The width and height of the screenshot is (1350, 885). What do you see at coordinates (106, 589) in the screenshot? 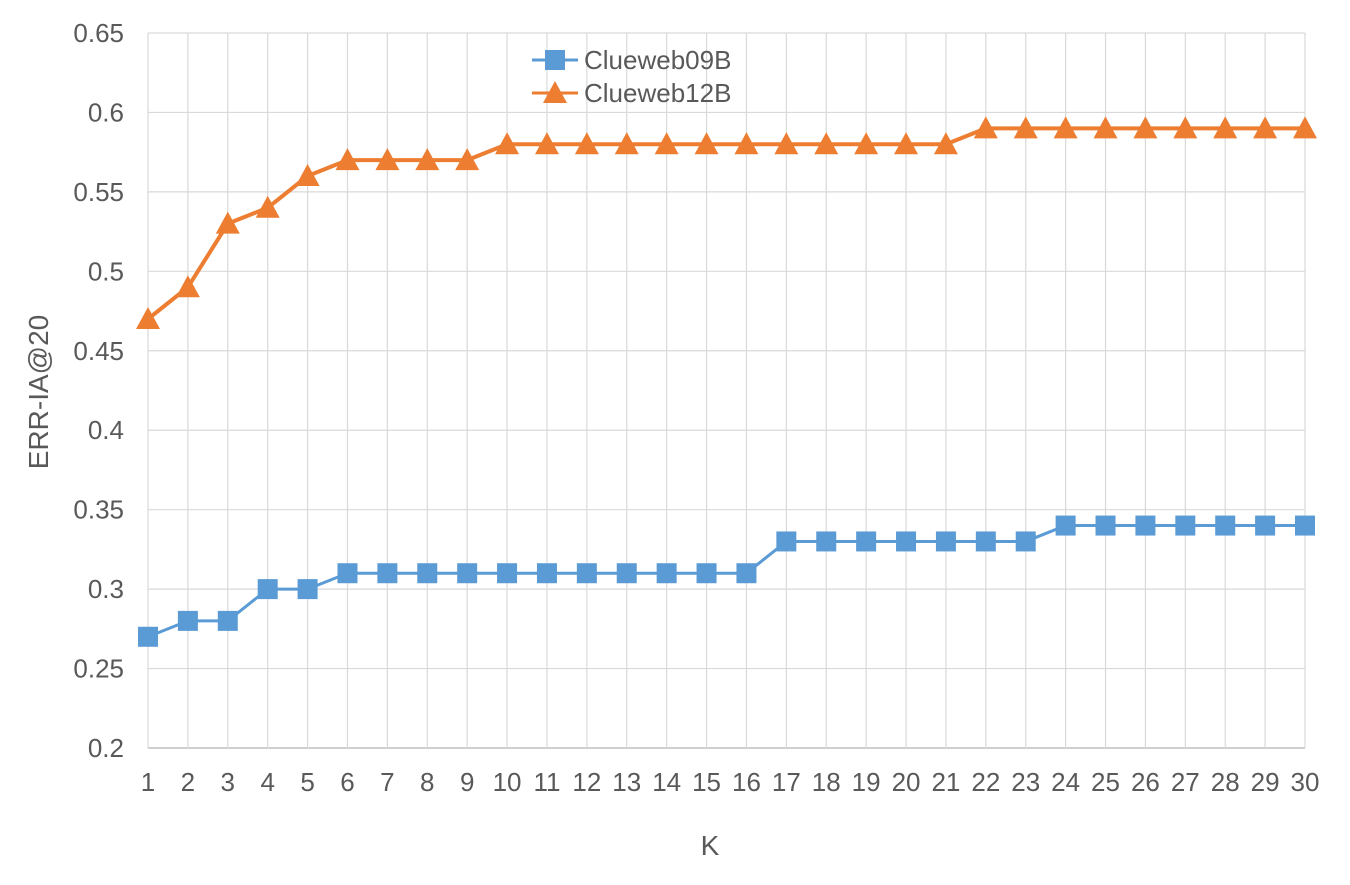
I see `y-tick-label: 0.3` at bounding box center [106, 589].